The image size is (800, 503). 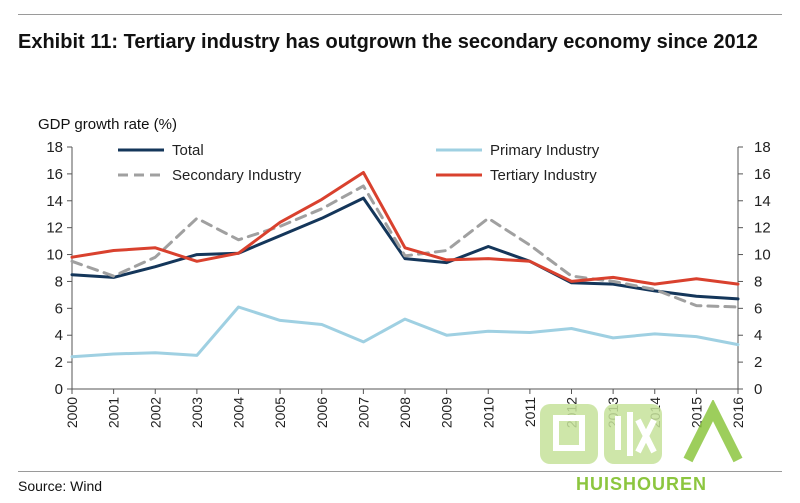 What do you see at coordinates (59, 308) in the screenshot?
I see `y-tick-label-left: 6` at bounding box center [59, 308].